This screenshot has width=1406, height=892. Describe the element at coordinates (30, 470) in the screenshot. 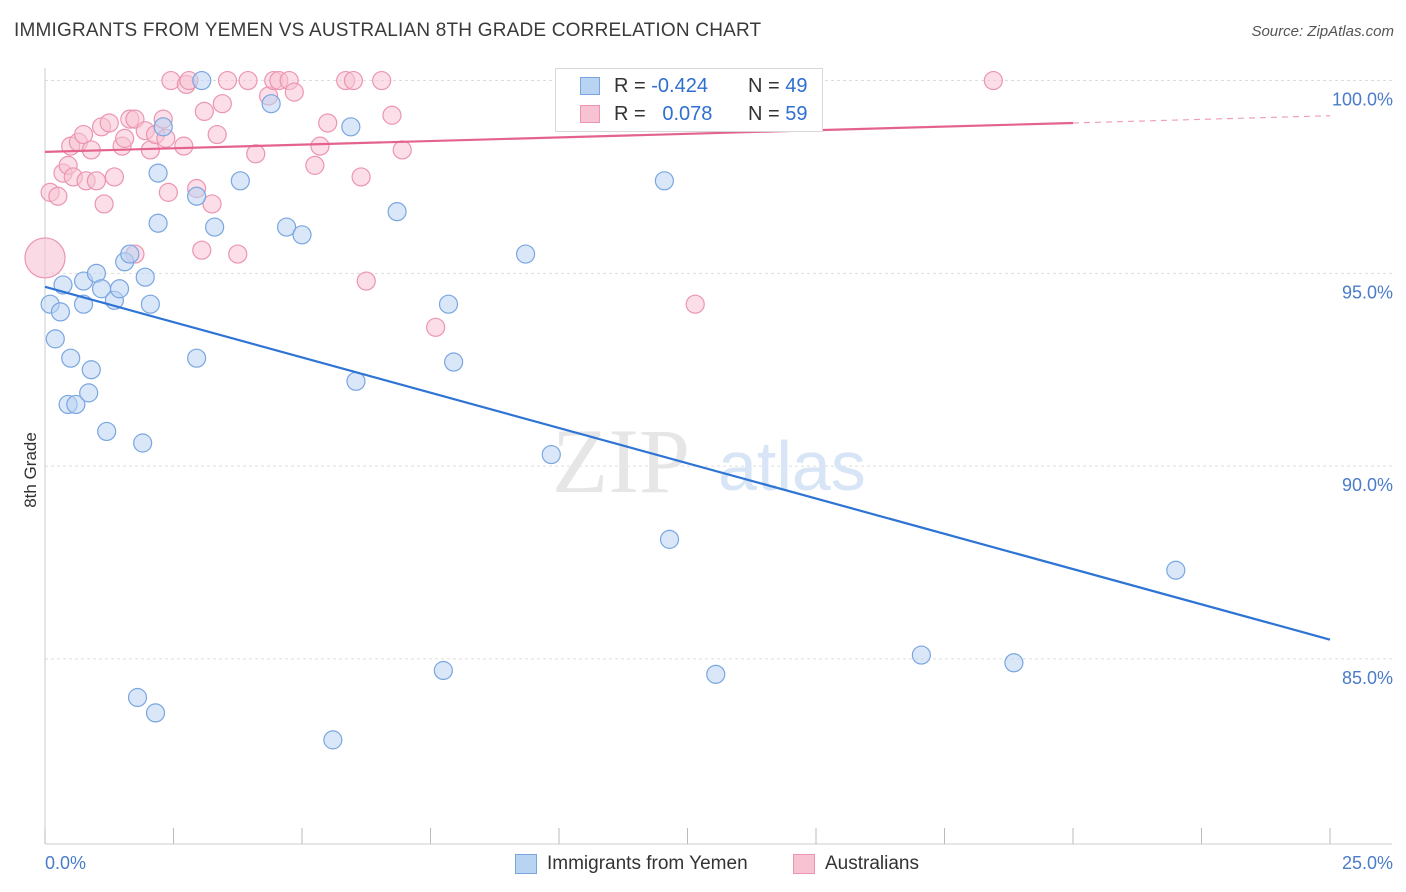

I see `y-axis-label: 8th Grade` at that location.